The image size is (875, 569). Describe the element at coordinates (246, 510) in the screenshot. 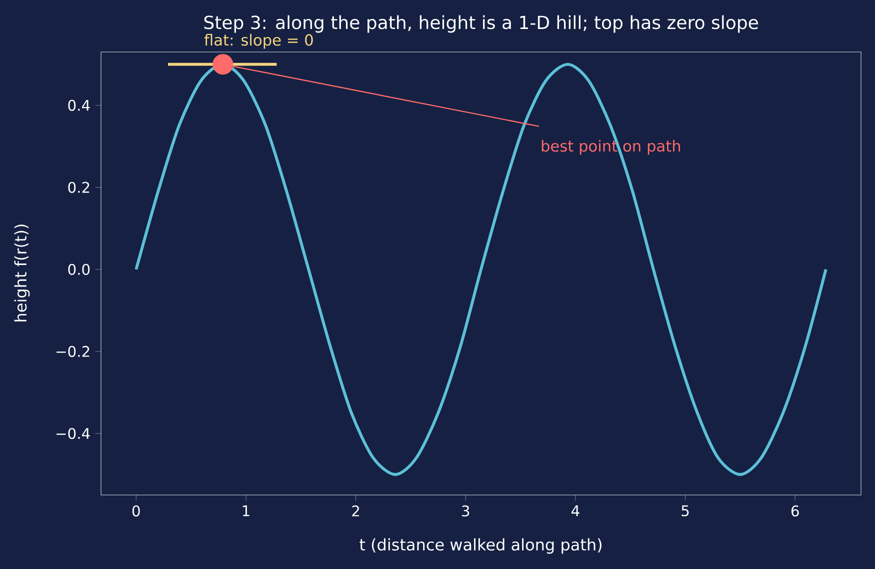

I see `x-tick-label: 1` at that location.